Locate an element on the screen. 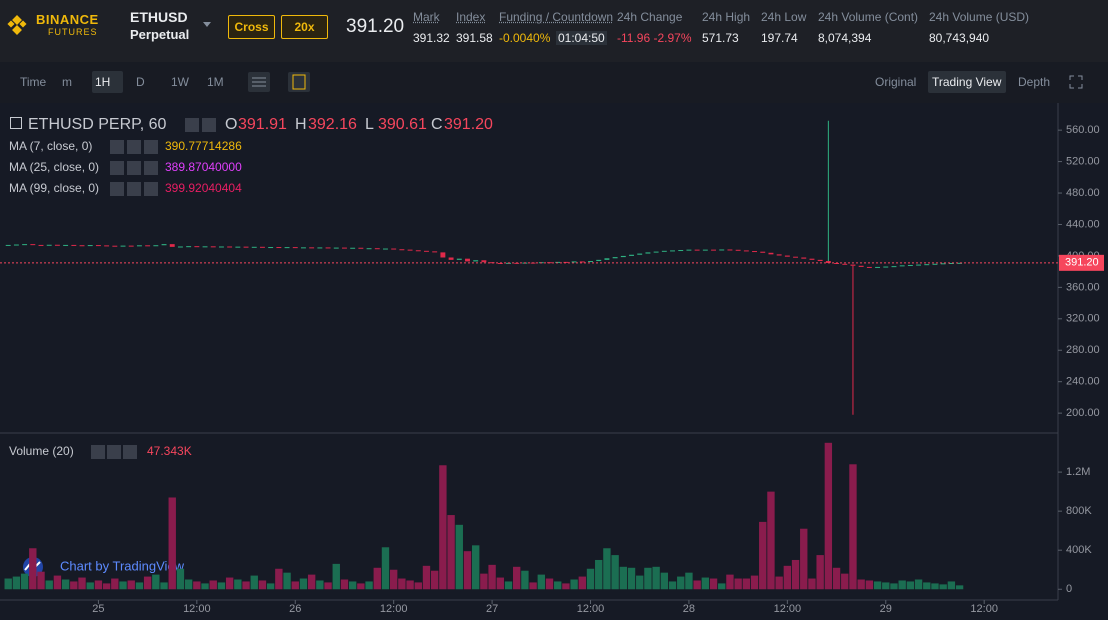 Image resolution: width=1108 pixels, height=620 pixels. fullscreen-icon is located at coordinates (1076, 82).